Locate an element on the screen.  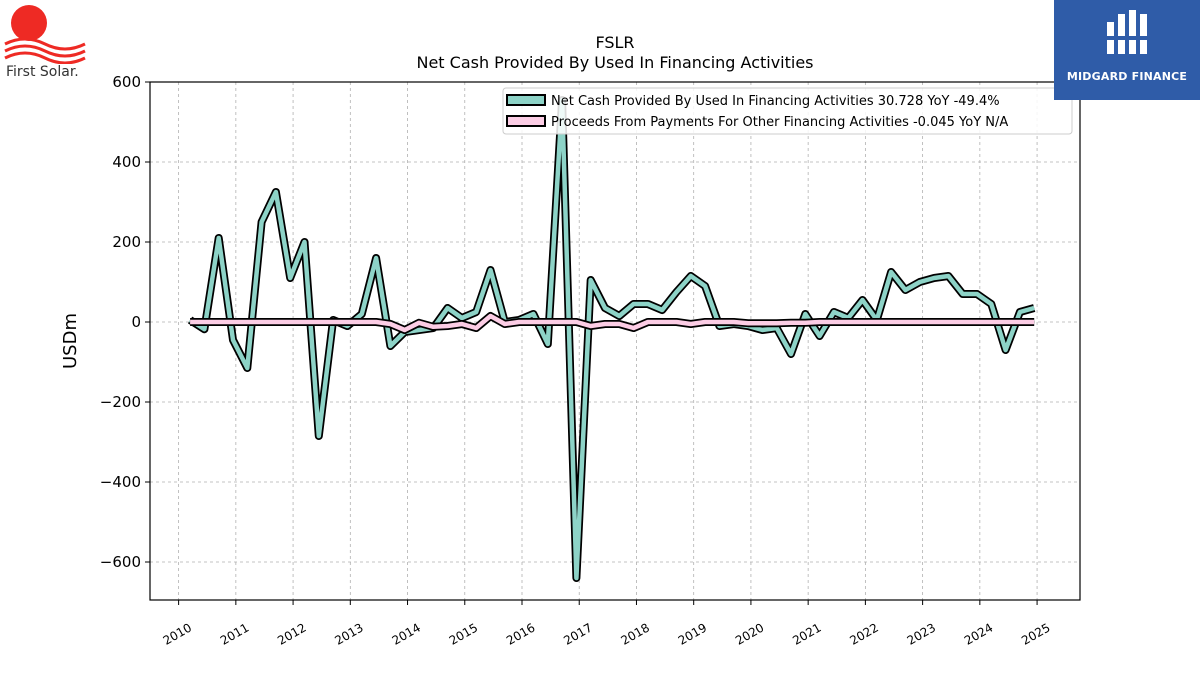
y-tick-label: −600 is located at coordinates (120, 562).